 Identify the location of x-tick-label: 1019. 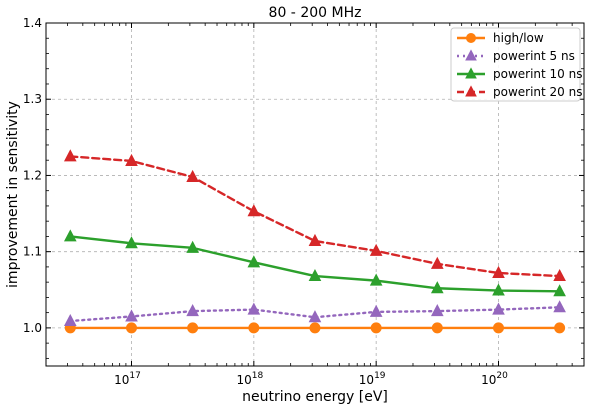
(372, 379).